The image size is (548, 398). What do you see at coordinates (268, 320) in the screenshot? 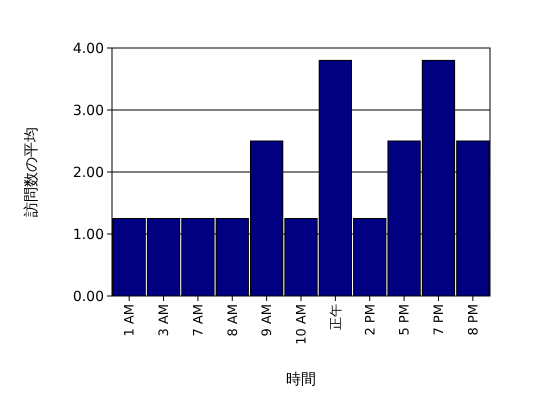
I see `x-tick-label: 9 AM` at bounding box center [268, 320].